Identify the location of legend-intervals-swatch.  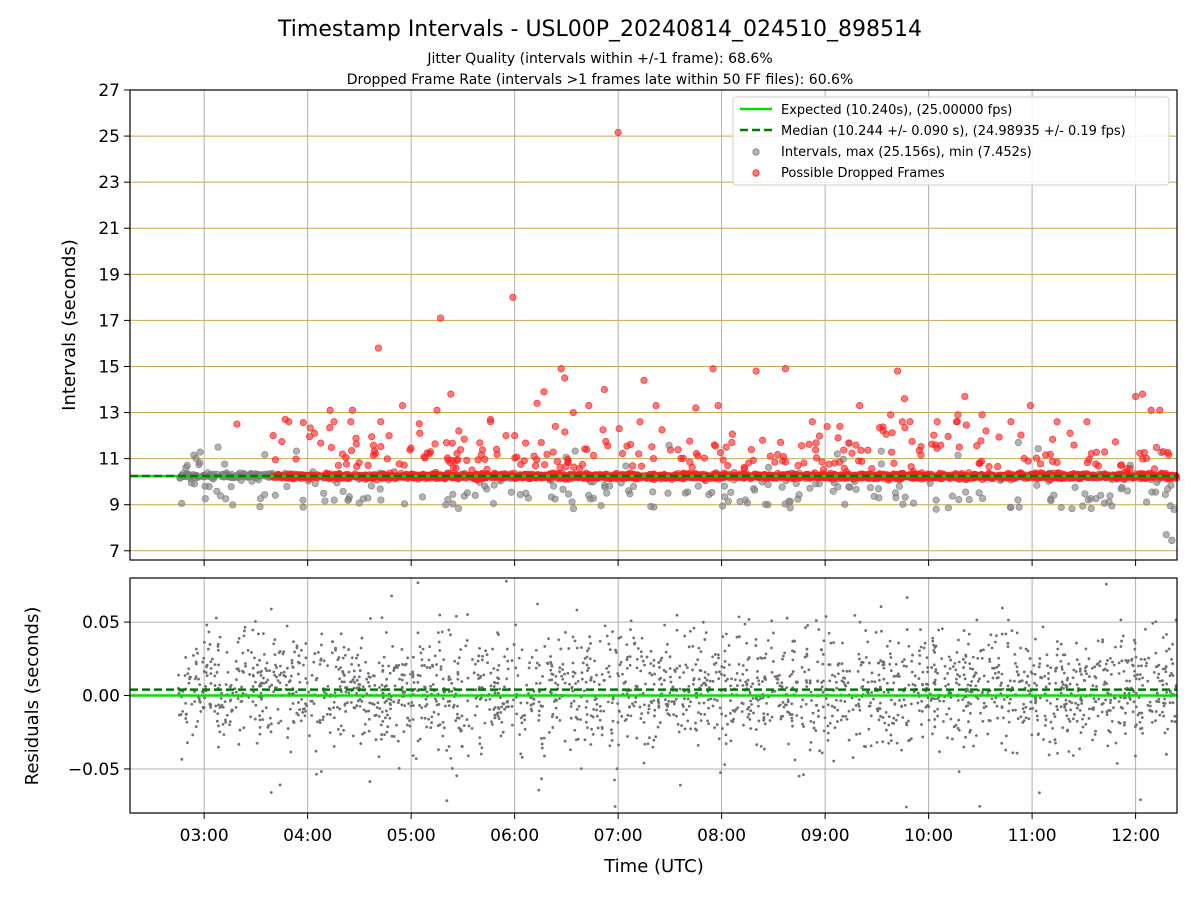
(756, 152).